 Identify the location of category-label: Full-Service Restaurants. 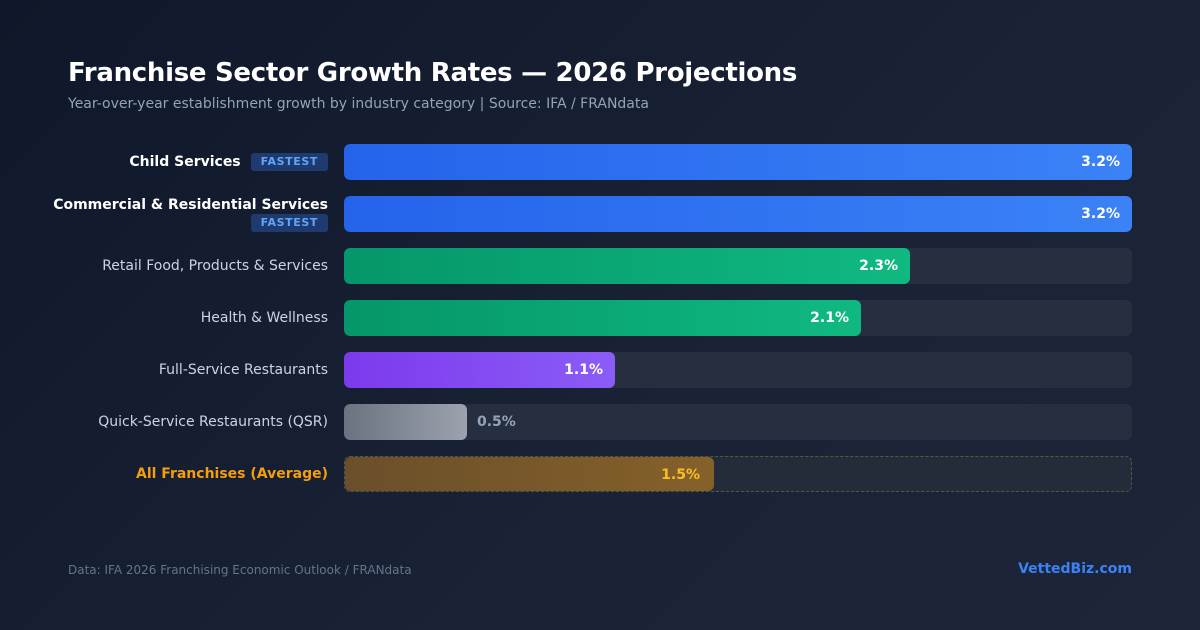
(243, 369).